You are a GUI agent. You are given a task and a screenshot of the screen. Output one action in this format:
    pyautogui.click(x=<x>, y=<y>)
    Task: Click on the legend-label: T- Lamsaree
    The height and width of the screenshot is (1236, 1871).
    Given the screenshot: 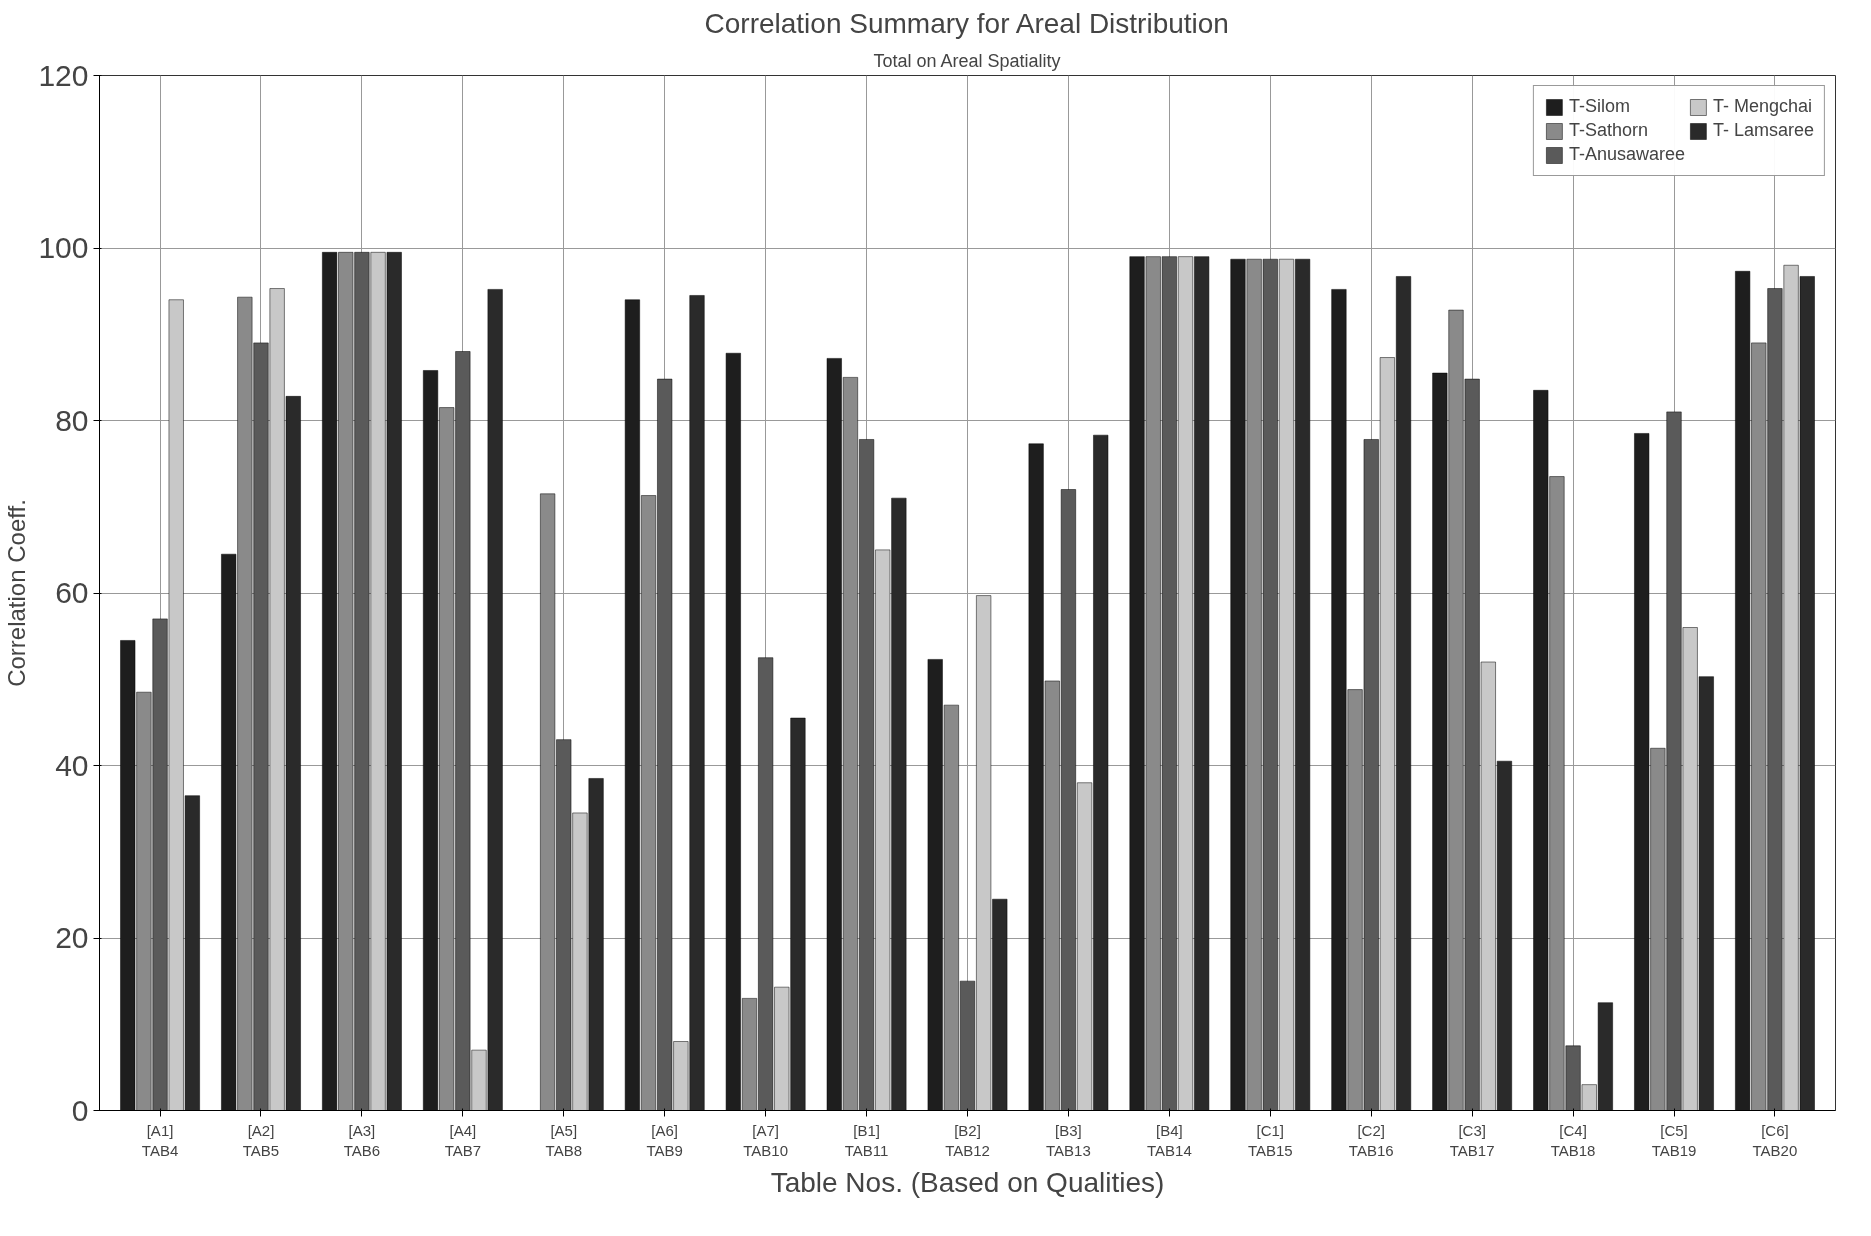 What is the action you would take?
    pyautogui.click(x=1763, y=130)
    